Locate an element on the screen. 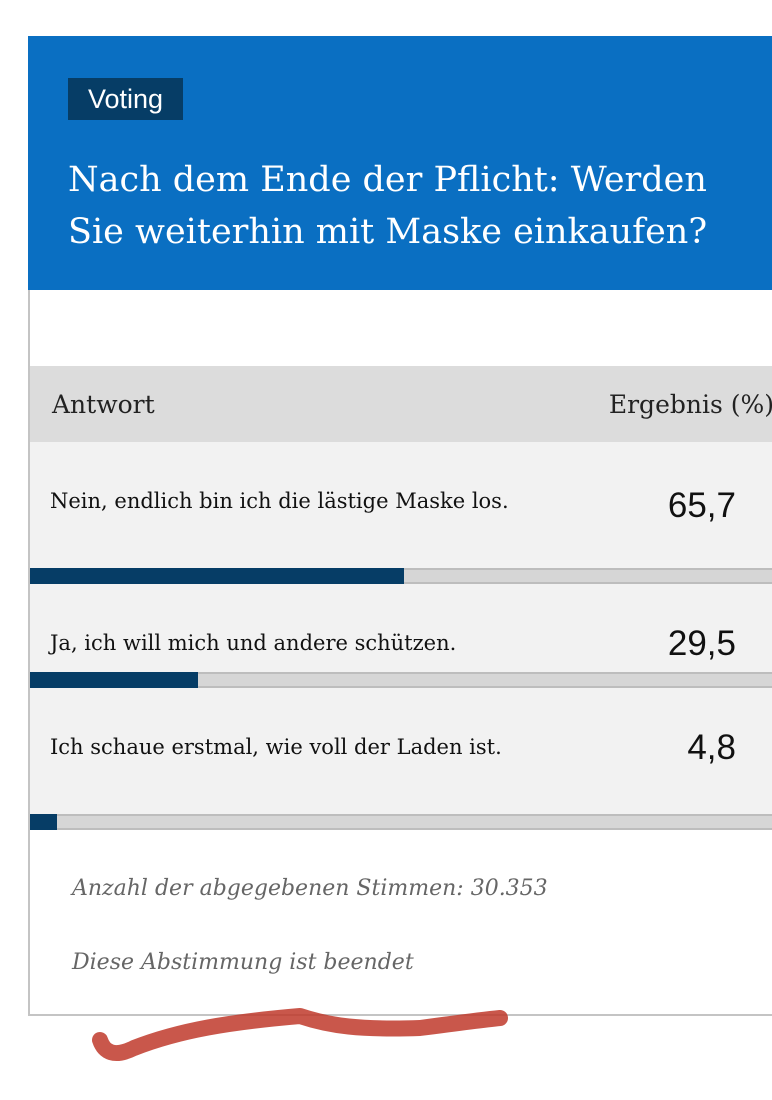 The width and height of the screenshot is (772, 1100). answer-percent: 4,8 is located at coordinates (711, 747).